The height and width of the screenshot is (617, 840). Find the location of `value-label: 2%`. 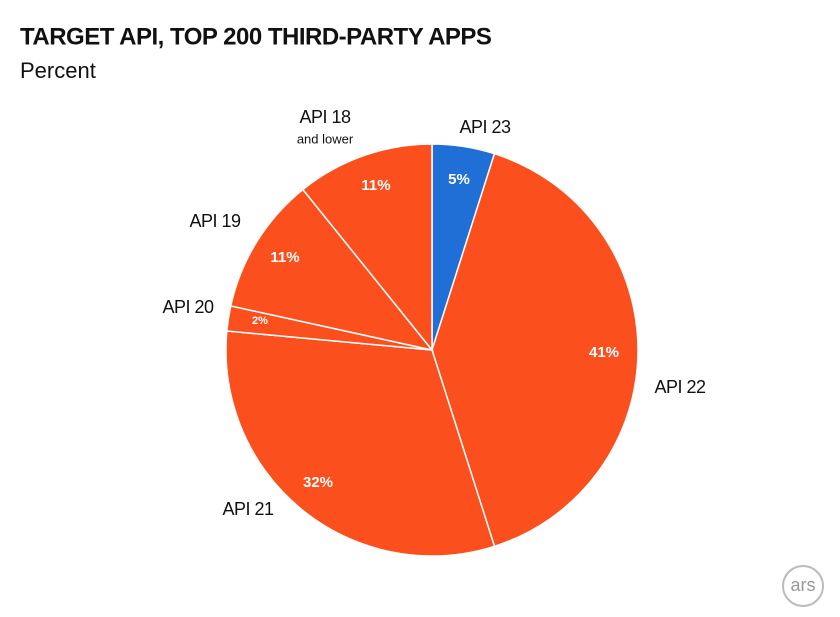

value-label: 2% is located at coordinates (260, 321).